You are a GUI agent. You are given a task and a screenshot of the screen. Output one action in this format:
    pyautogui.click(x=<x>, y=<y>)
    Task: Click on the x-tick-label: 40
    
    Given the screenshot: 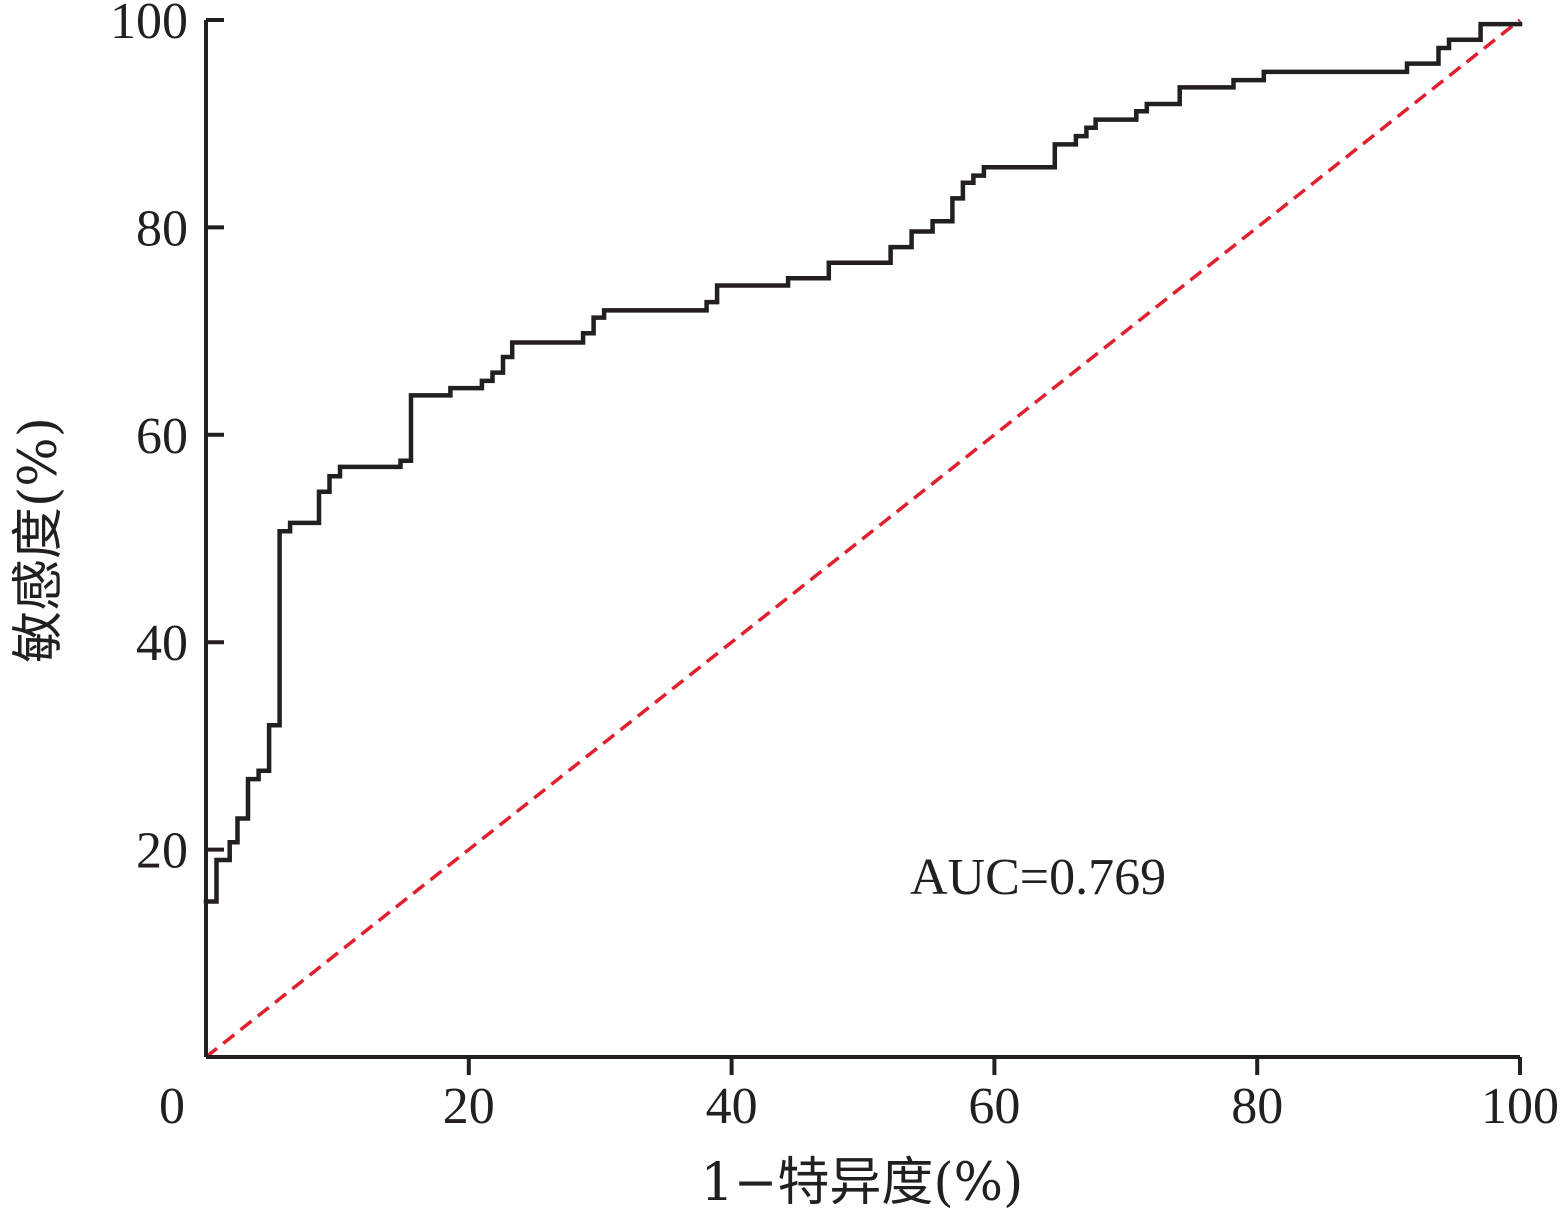 What is the action you would take?
    pyautogui.click(x=732, y=1106)
    